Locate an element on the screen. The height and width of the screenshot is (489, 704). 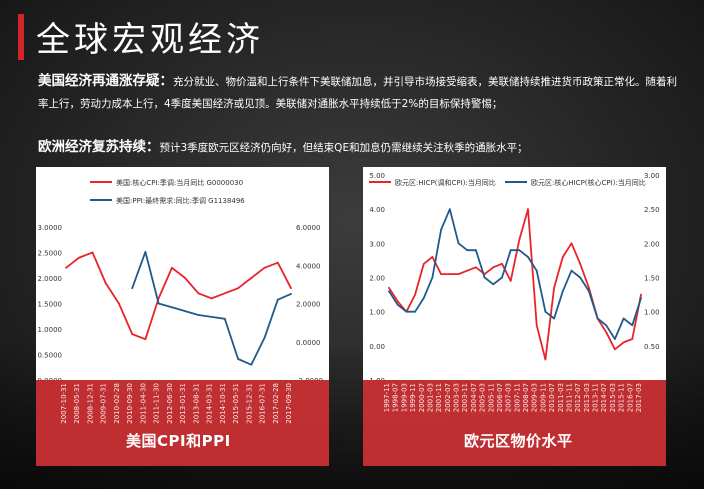
left-axis-tick-label: 4.00 is located at coordinates (377, 210).